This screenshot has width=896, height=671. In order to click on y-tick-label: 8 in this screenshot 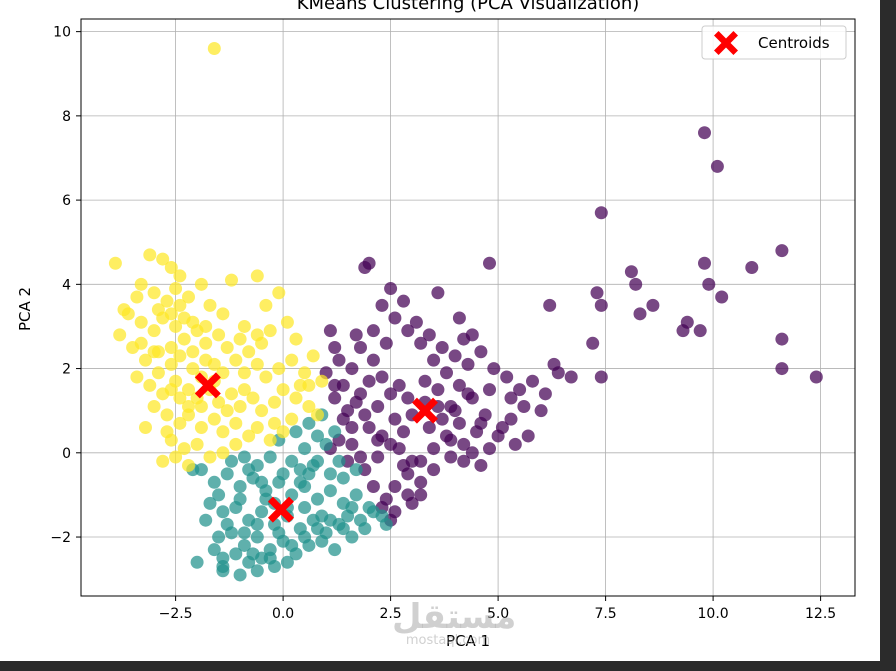, I will do `click(66, 117)`.